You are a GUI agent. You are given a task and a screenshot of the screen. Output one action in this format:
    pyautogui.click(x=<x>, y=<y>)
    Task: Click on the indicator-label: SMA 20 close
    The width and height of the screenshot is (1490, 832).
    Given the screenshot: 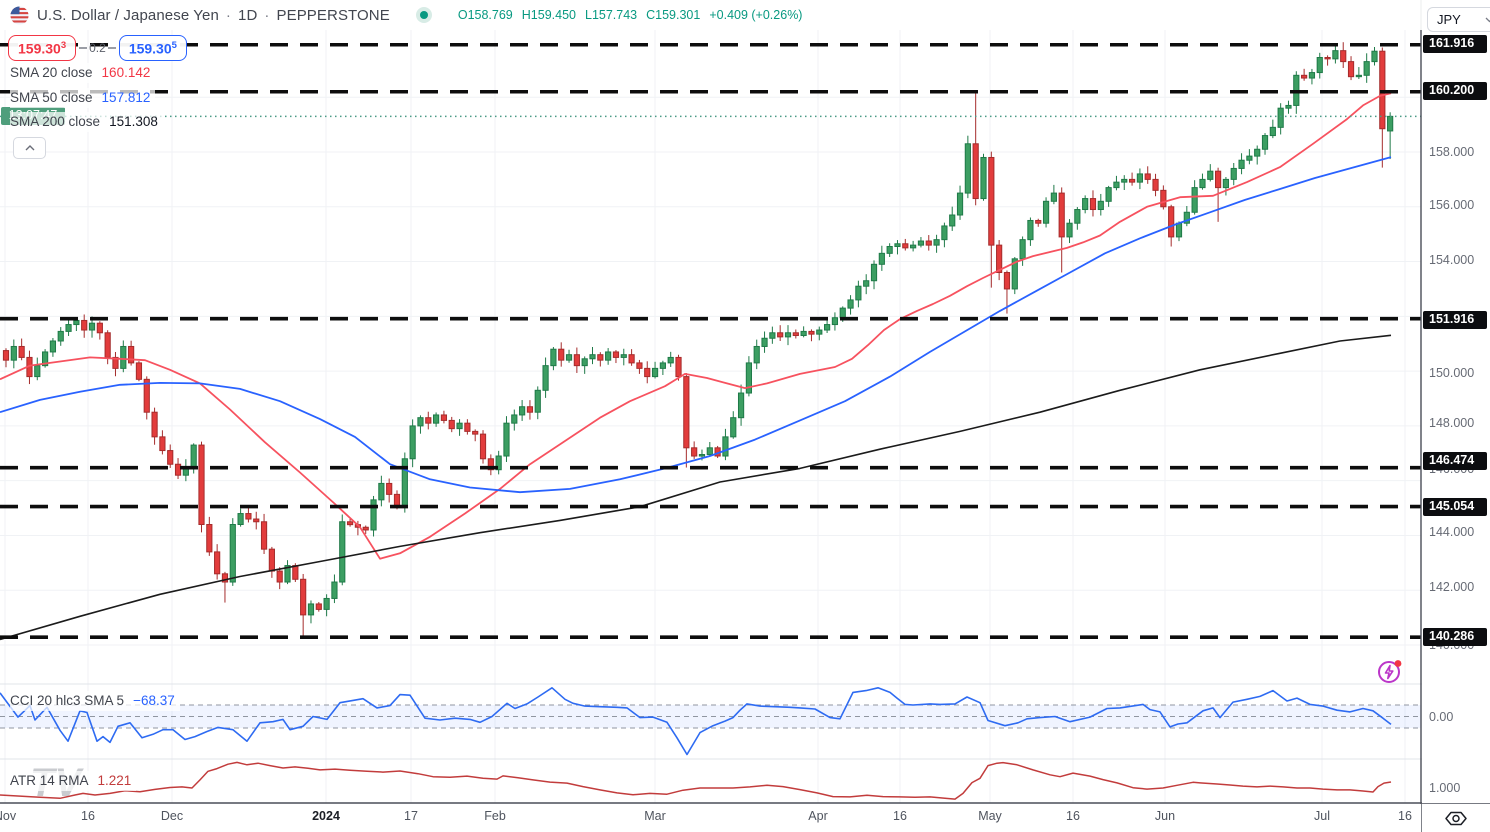 What is the action you would take?
    pyautogui.click(x=51, y=72)
    